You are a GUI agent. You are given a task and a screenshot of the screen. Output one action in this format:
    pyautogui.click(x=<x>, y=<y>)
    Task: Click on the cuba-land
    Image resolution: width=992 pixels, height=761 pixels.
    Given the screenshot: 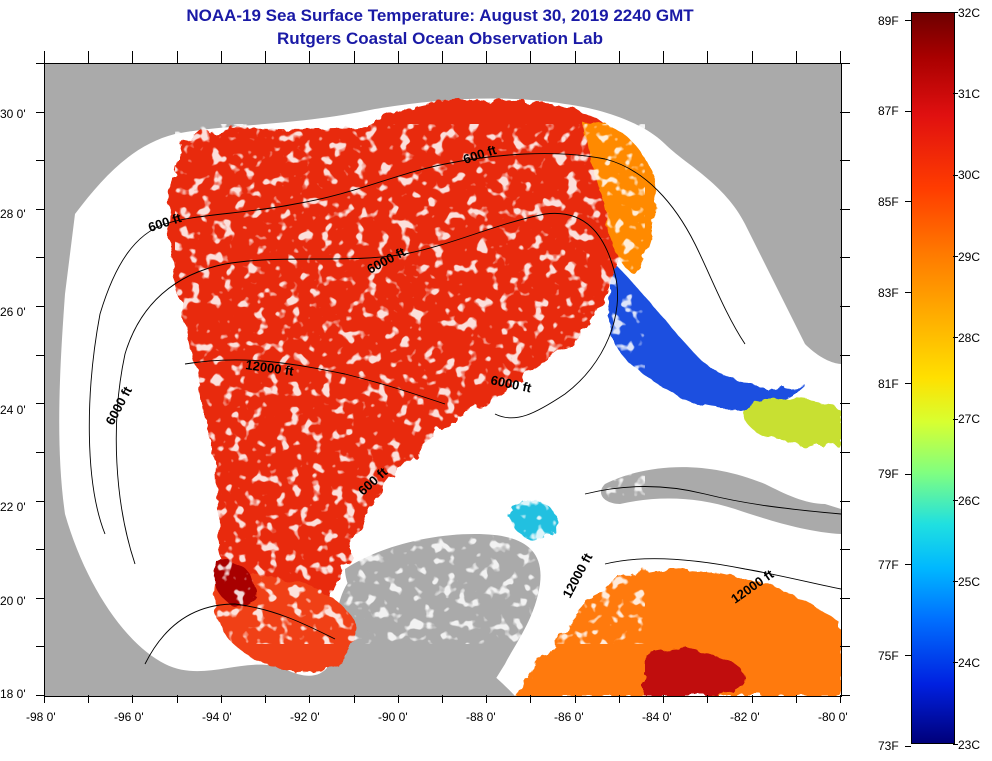 What is the action you would take?
    pyautogui.click(x=720, y=500)
    